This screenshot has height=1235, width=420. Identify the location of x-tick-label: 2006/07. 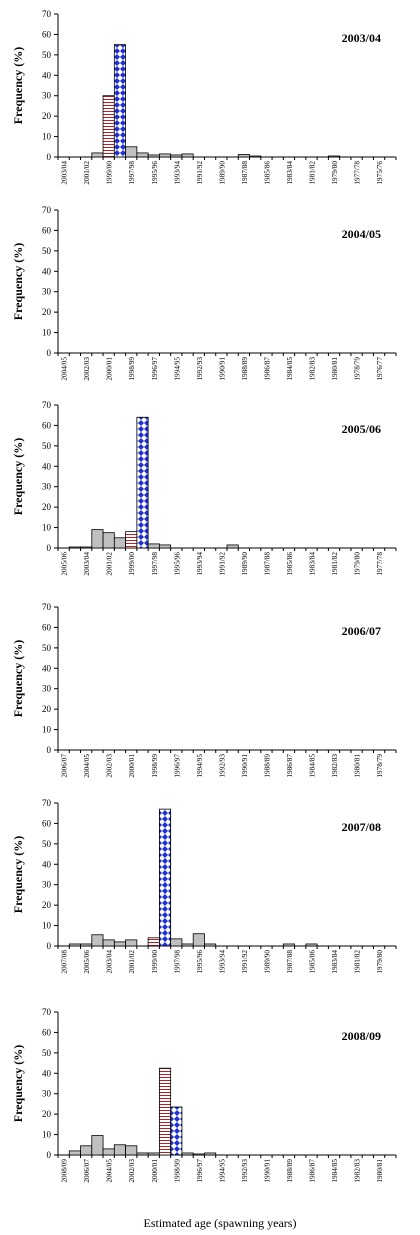
(87, 1171).